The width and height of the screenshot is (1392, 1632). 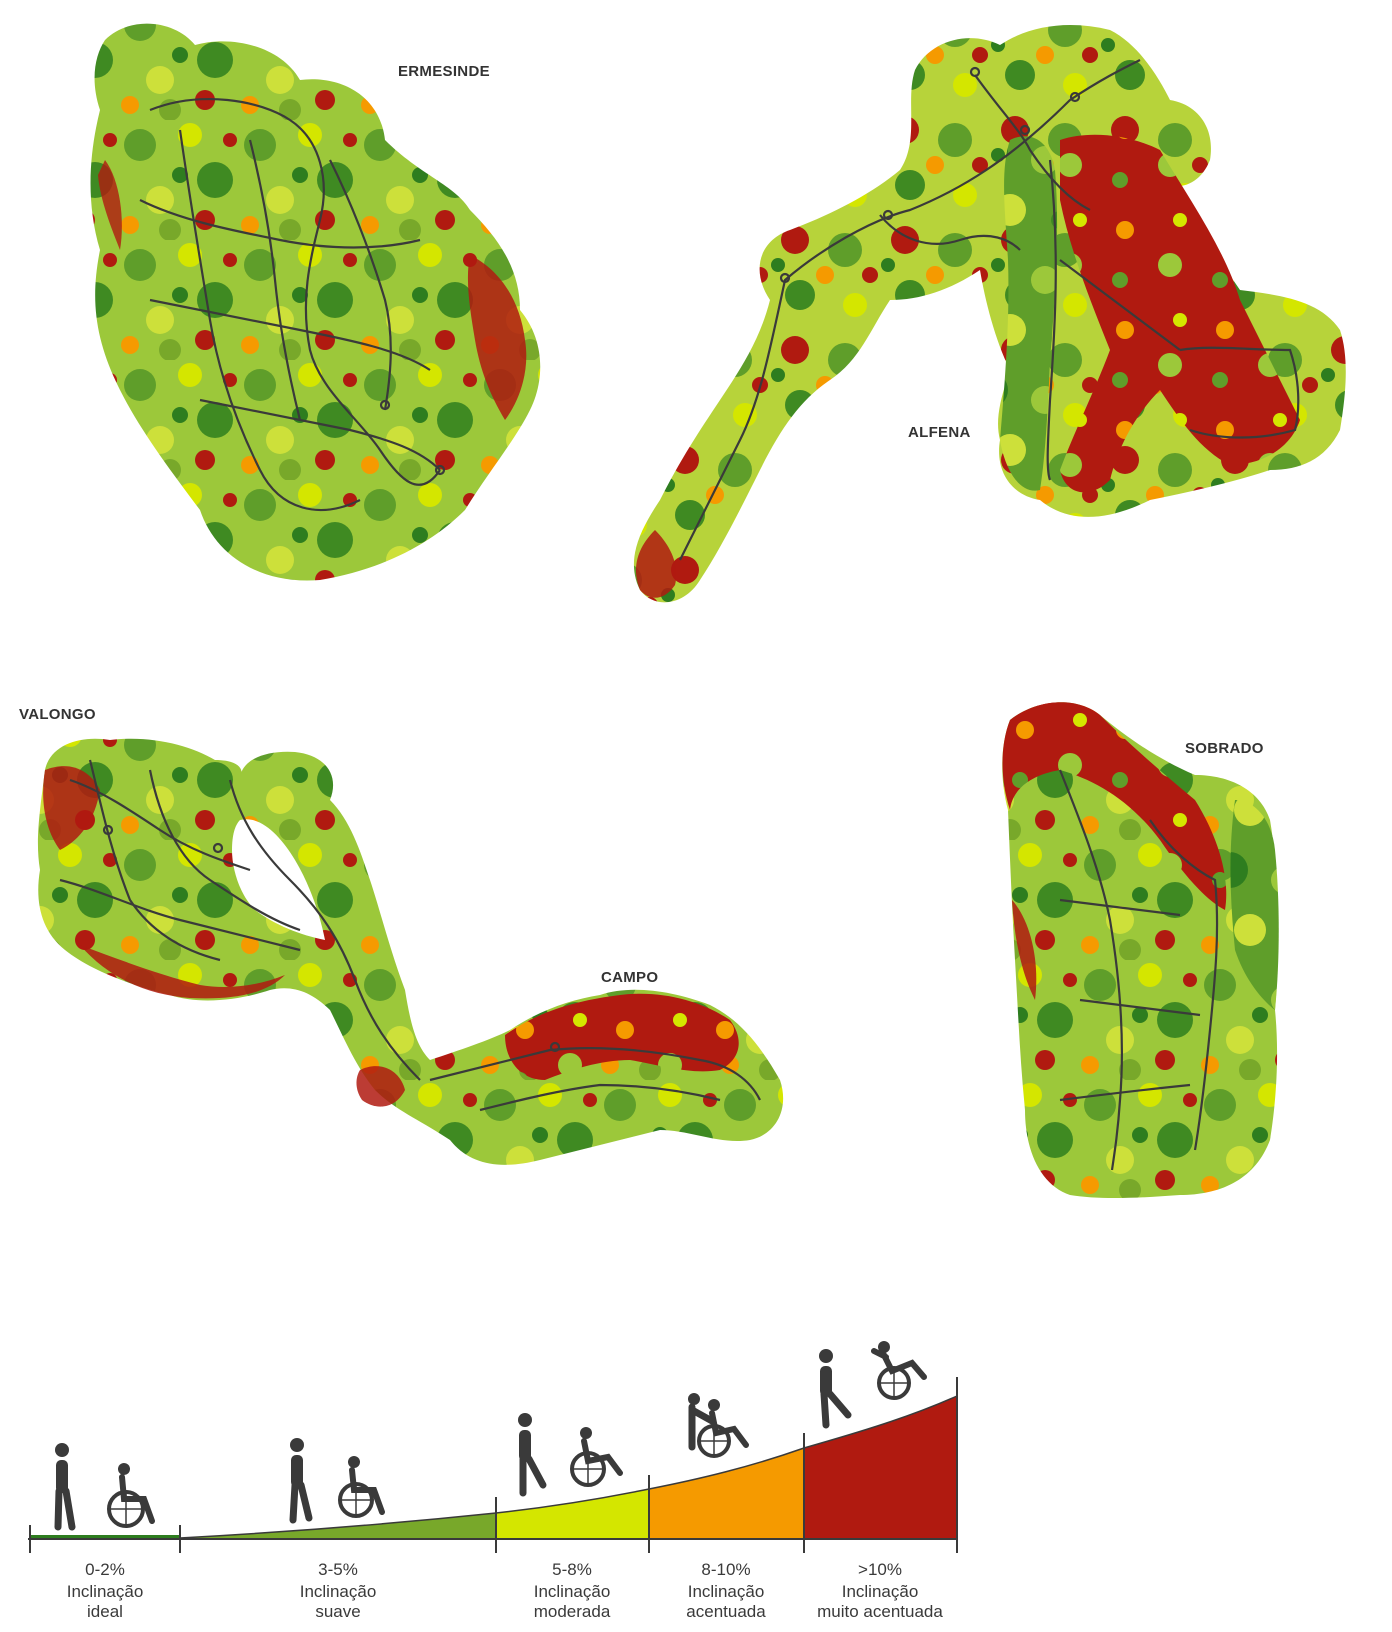 What do you see at coordinates (880, 1591) in the screenshot?
I see `legend-title-muito-acentuada: Inclinação` at bounding box center [880, 1591].